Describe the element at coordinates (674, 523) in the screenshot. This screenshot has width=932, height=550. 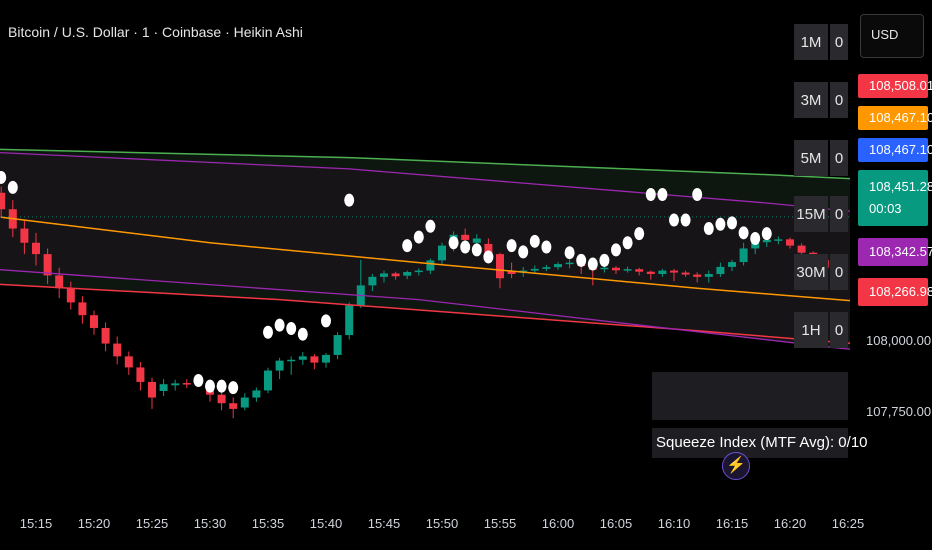
I see `x-tick-label: 16:10` at that location.